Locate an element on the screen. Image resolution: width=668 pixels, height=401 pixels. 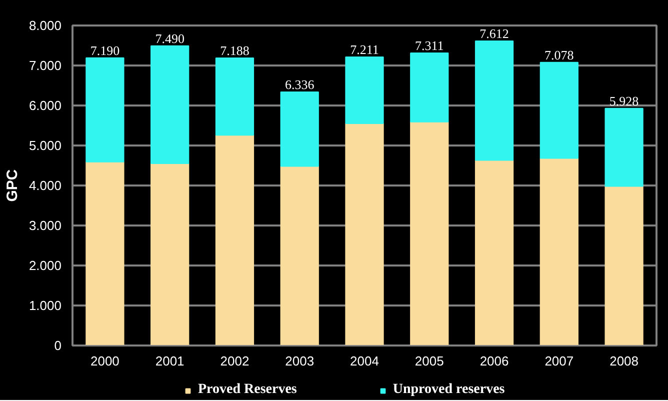
total-label: 7.211 is located at coordinates (364, 50).